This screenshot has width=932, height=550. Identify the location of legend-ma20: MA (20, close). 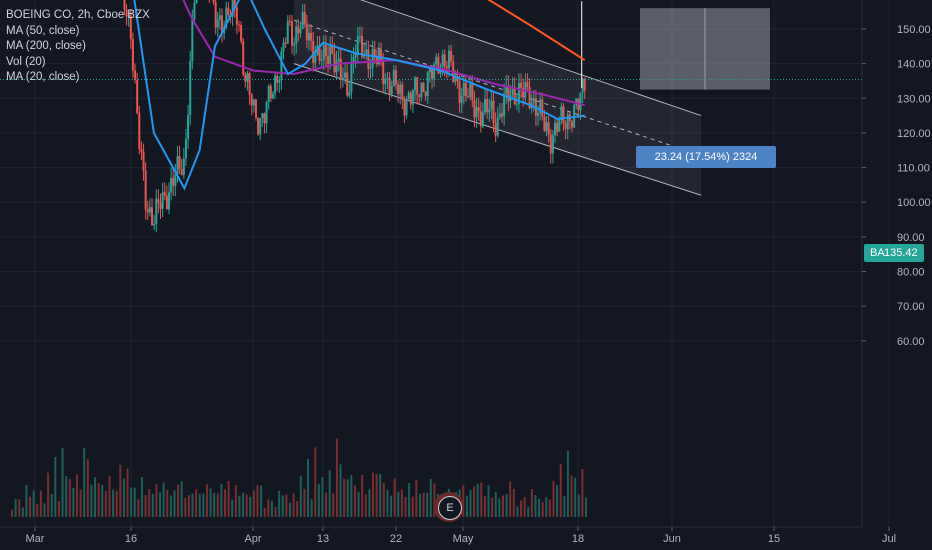
(43, 77).